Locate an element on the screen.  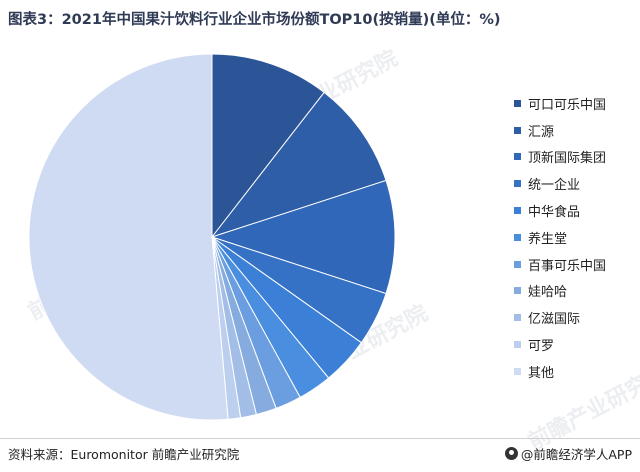
legend-label: 可罗 is located at coordinates (541, 347).